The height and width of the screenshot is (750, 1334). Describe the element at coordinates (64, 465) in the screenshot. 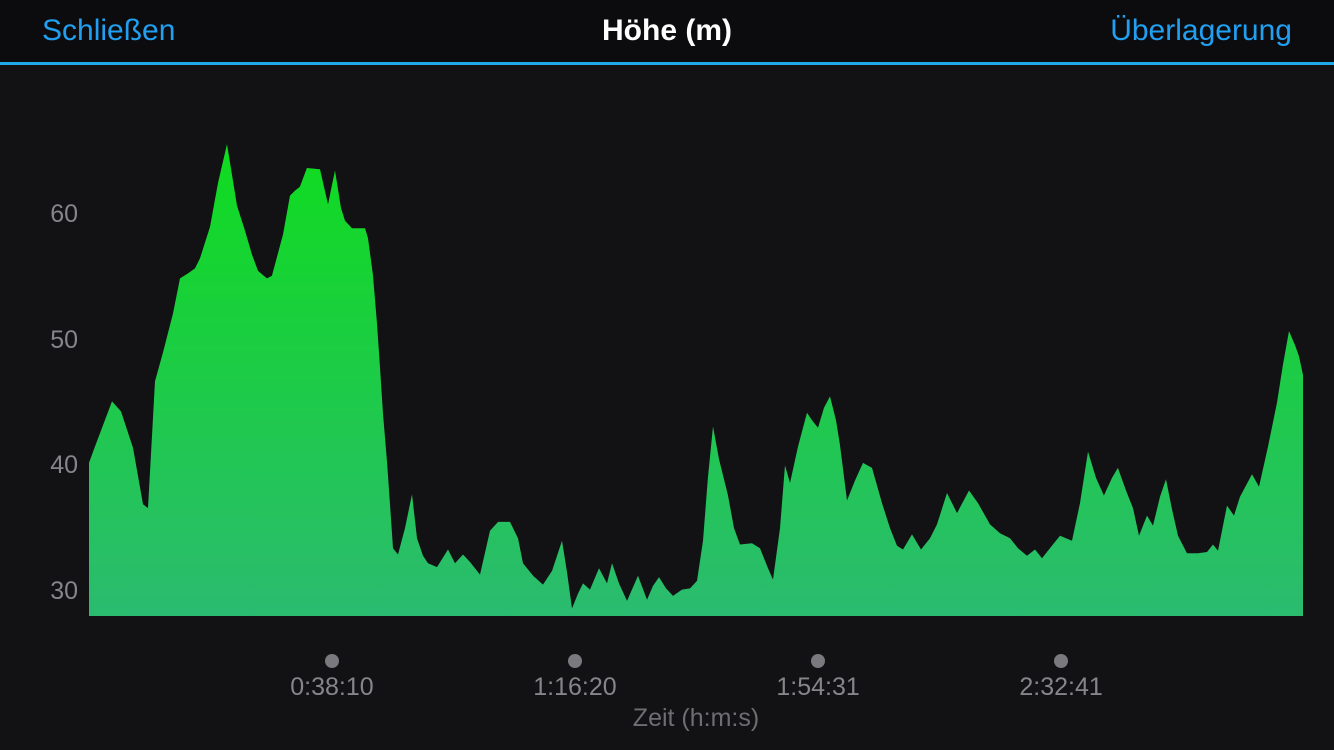

I see `y-tick-label: 40` at that location.